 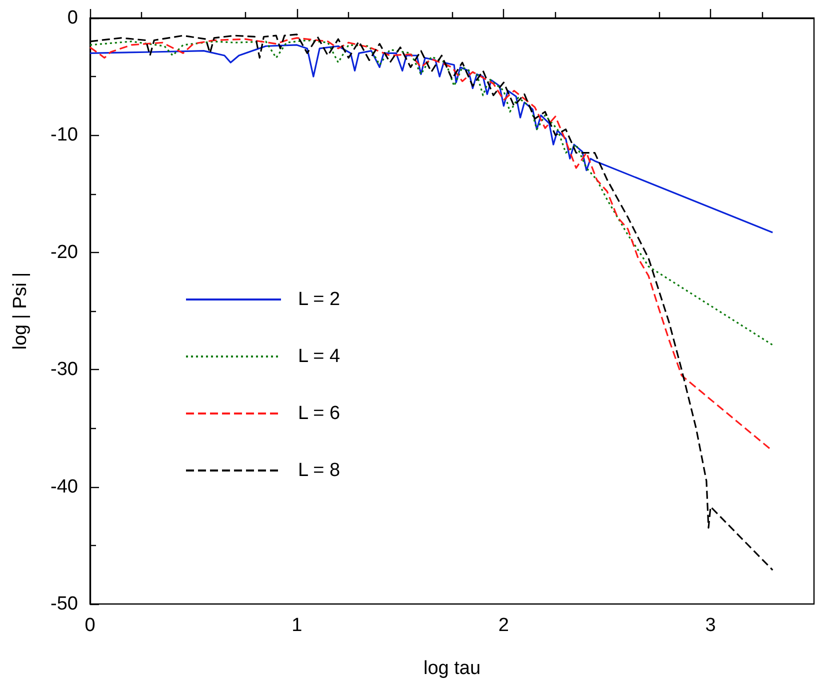 What do you see at coordinates (297, 625) in the screenshot?
I see `x-tick-label: 1` at bounding box center [297, 625].